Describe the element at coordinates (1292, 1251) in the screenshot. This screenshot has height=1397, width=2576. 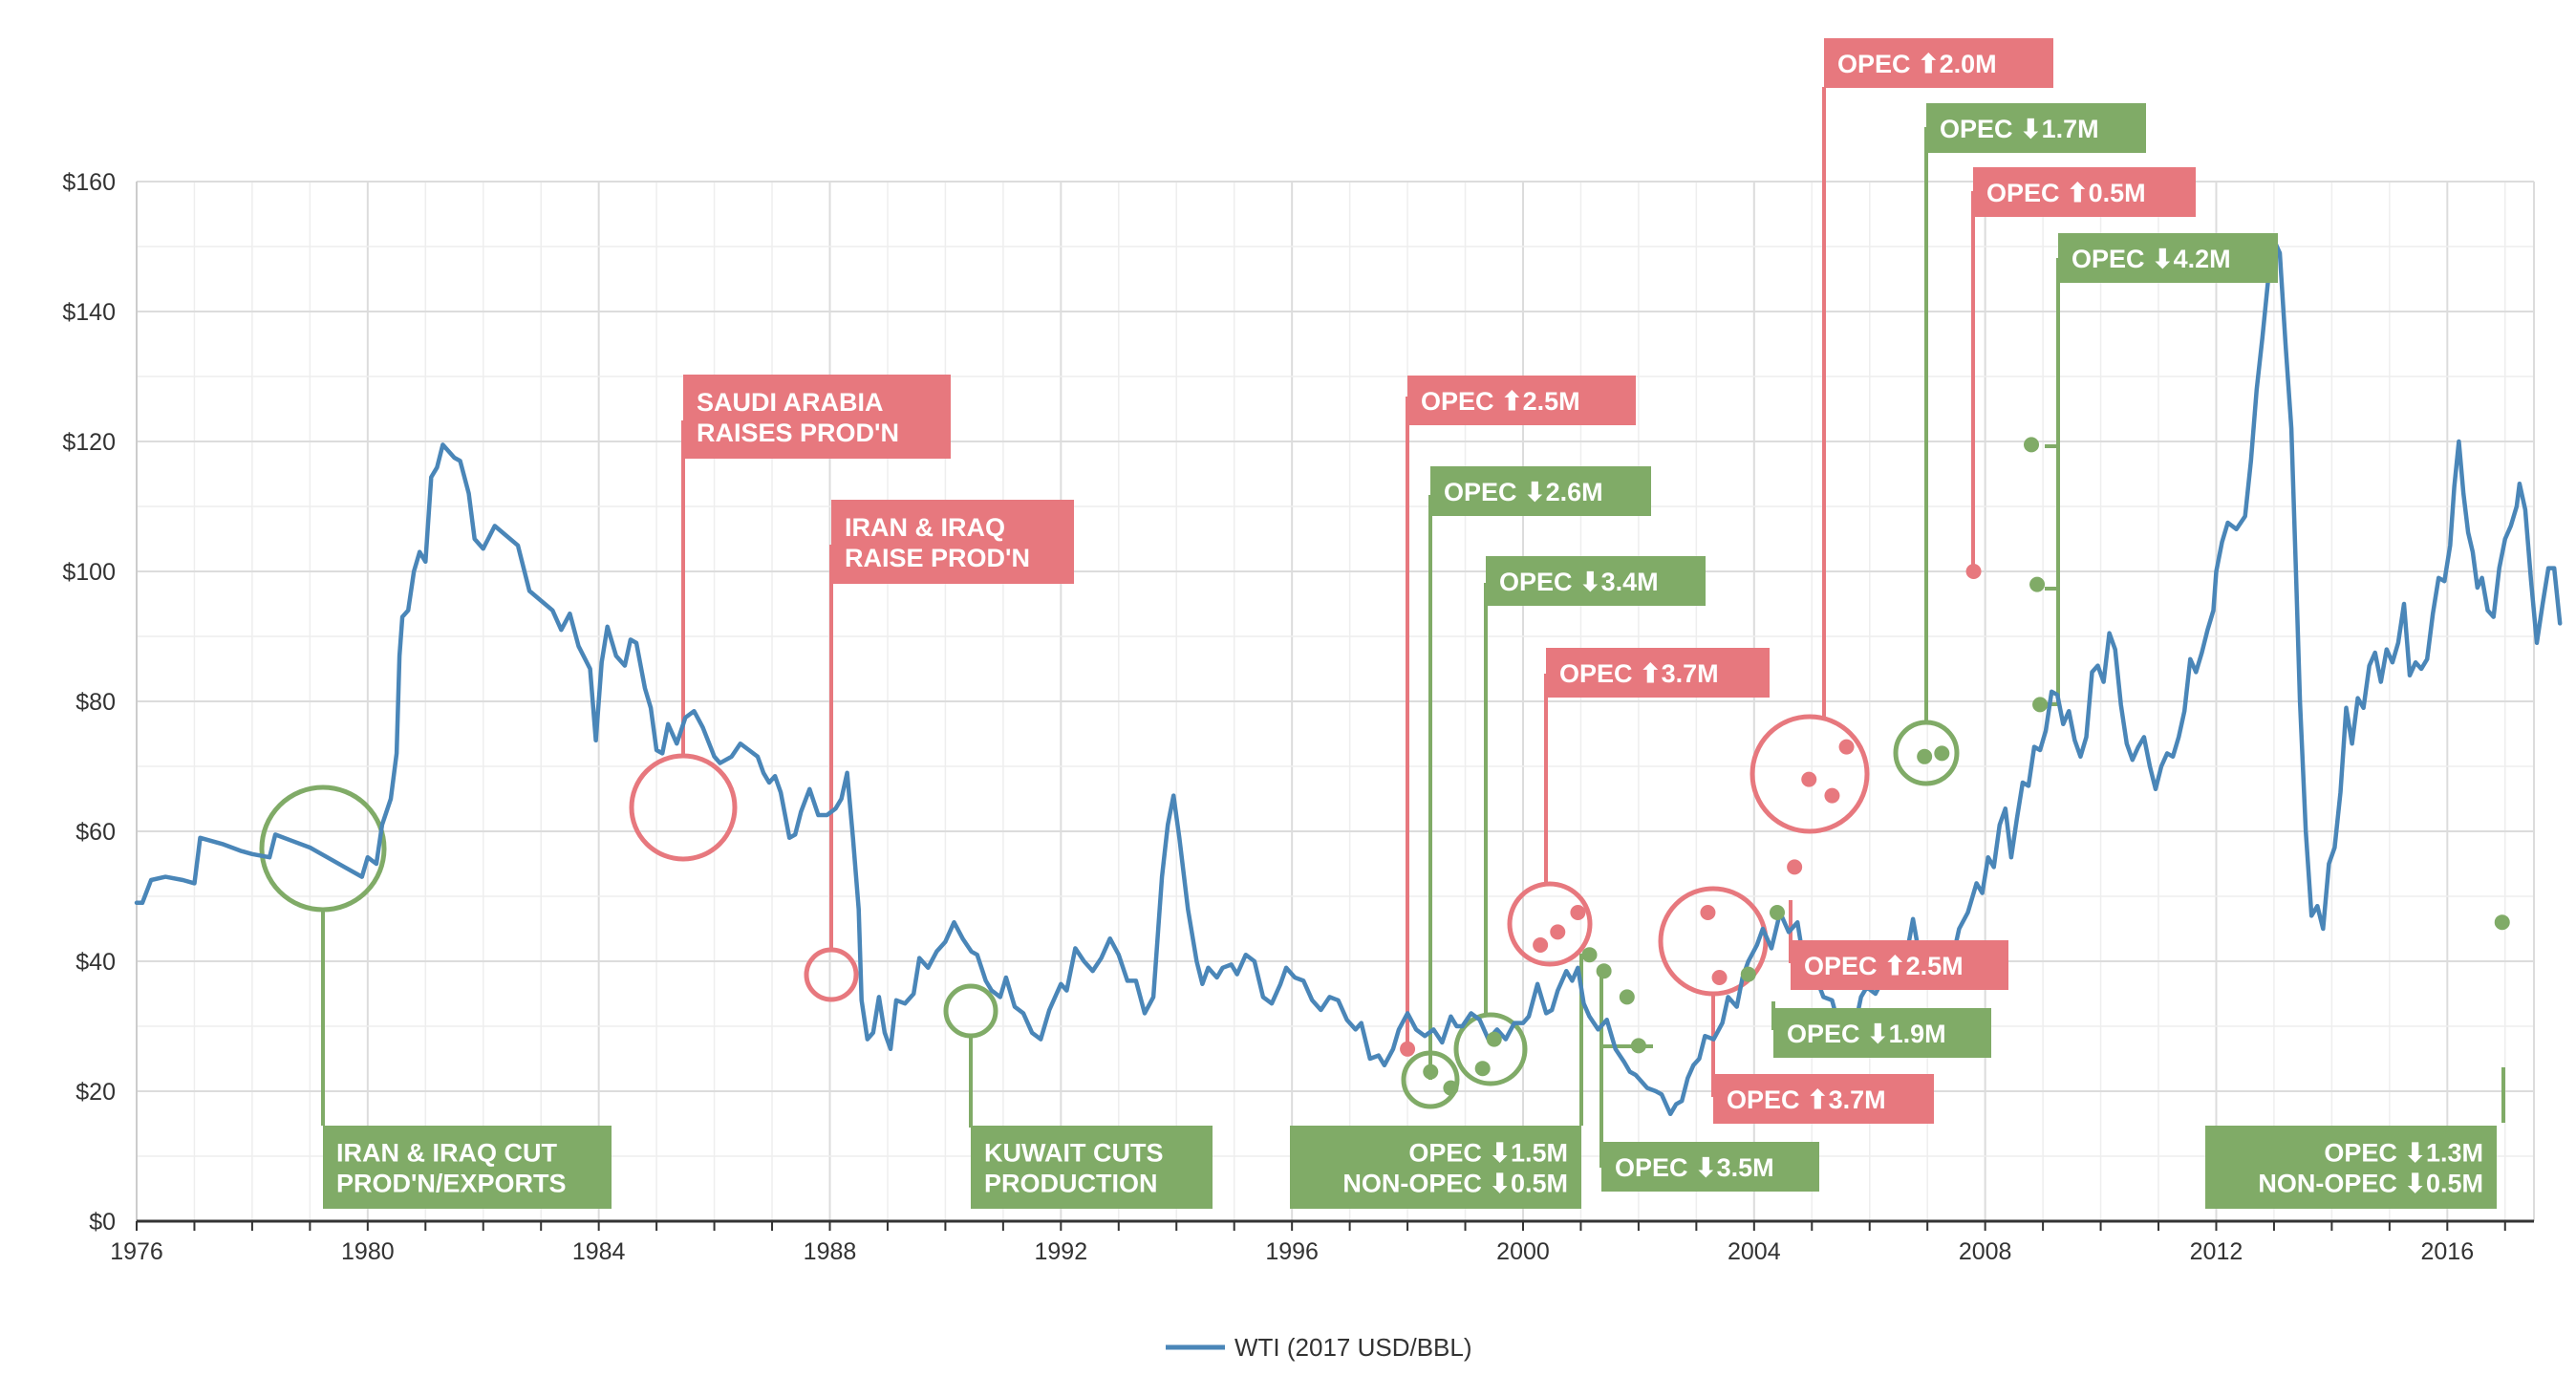
I see `x-tick-label: 1996` at that location.